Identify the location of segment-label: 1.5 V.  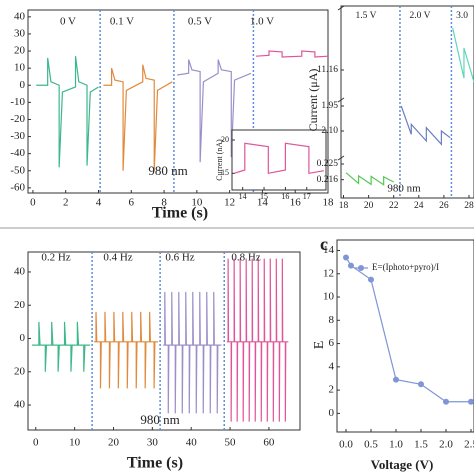
(366, 16).